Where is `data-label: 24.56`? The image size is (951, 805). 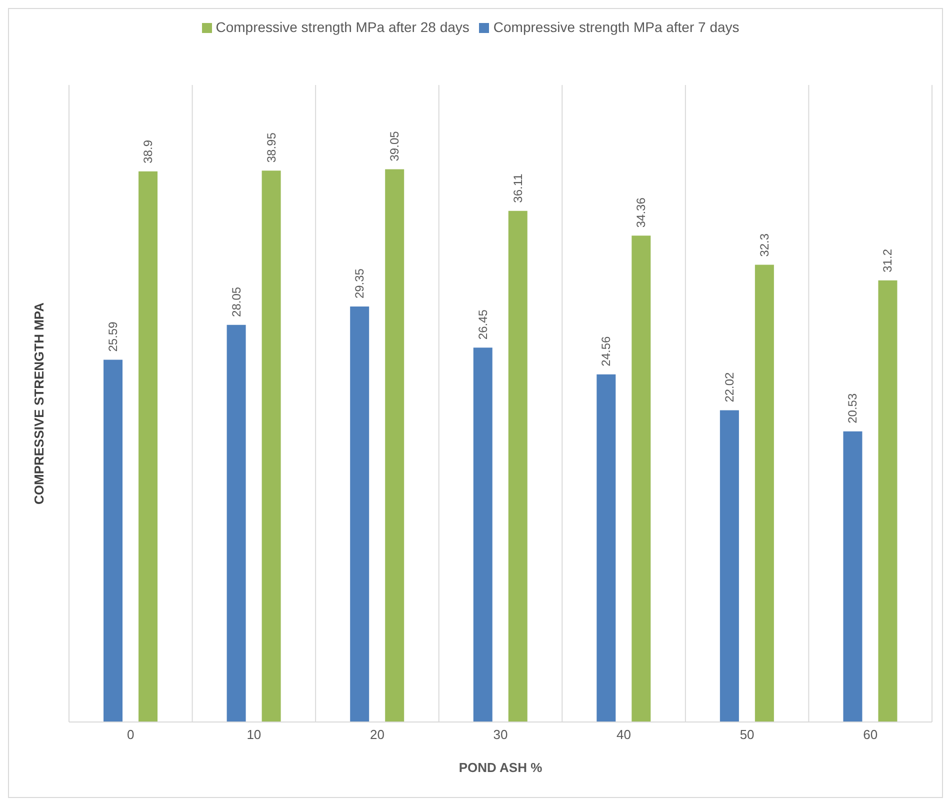 data-label: 24.56 is located at coordinates (606, 351).